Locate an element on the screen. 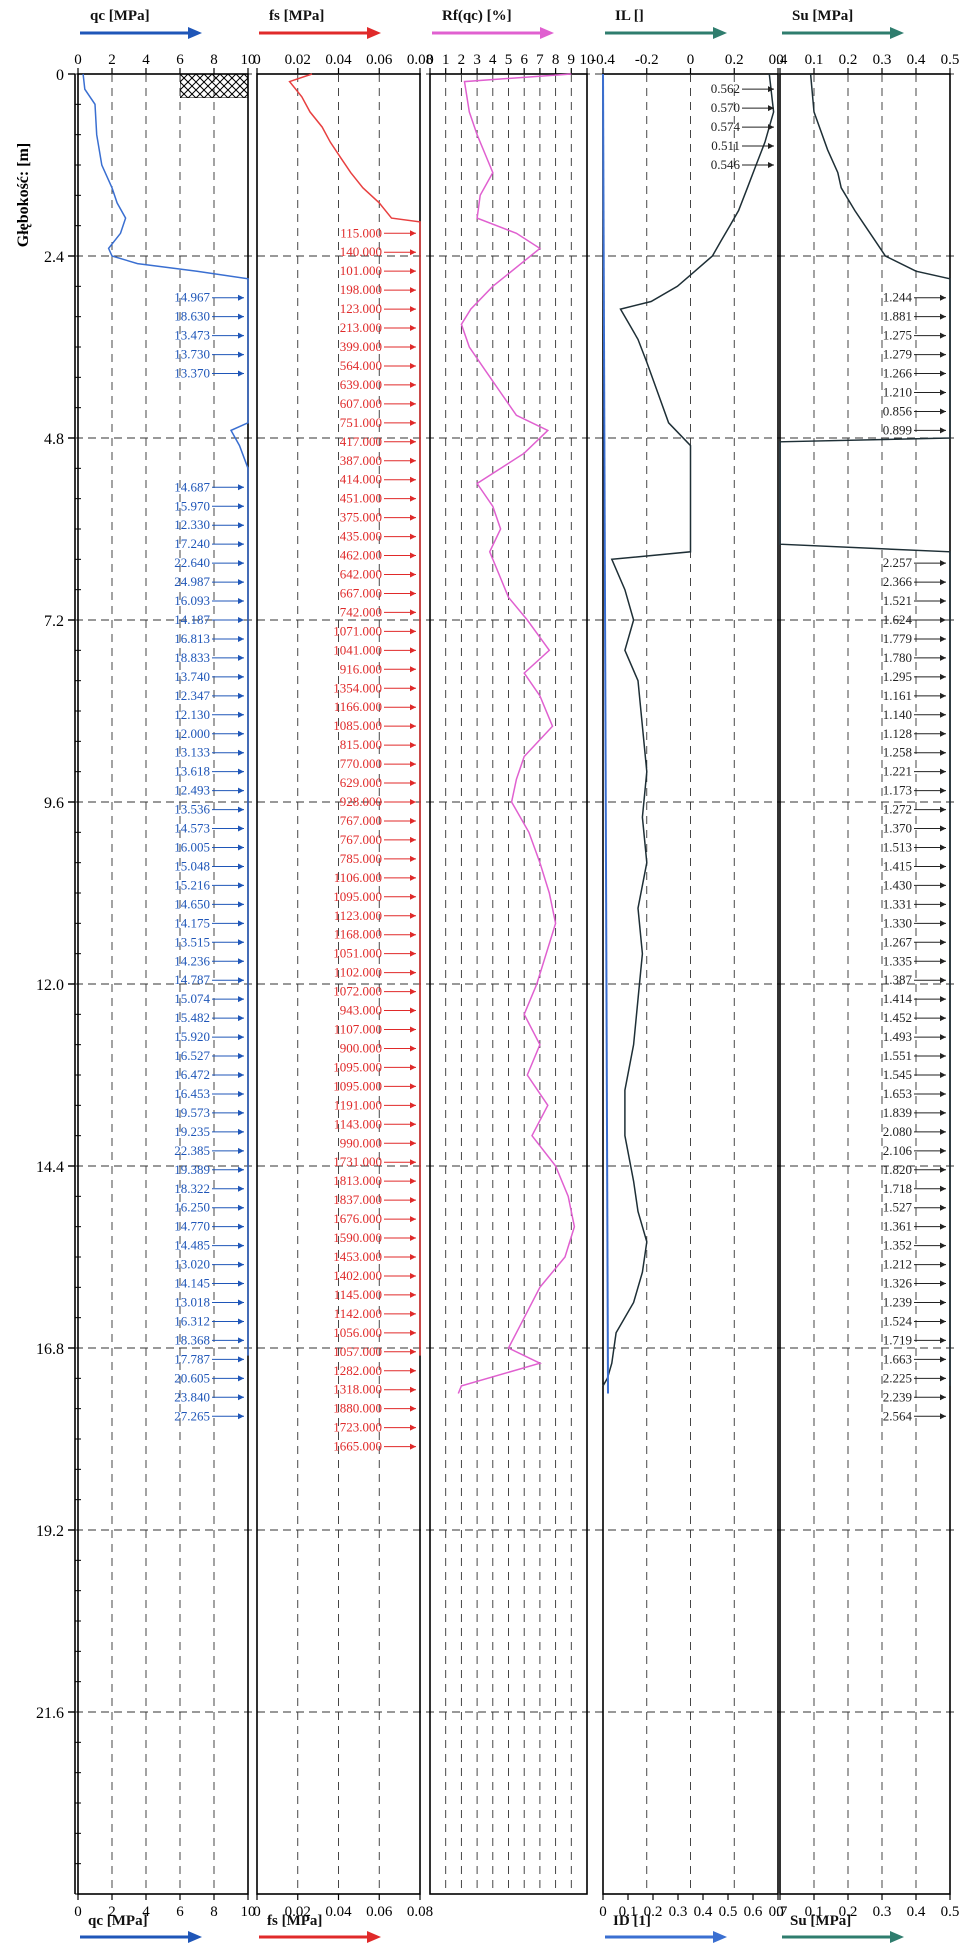  value-label: 1.719 is located at coordinates (897, 1339).